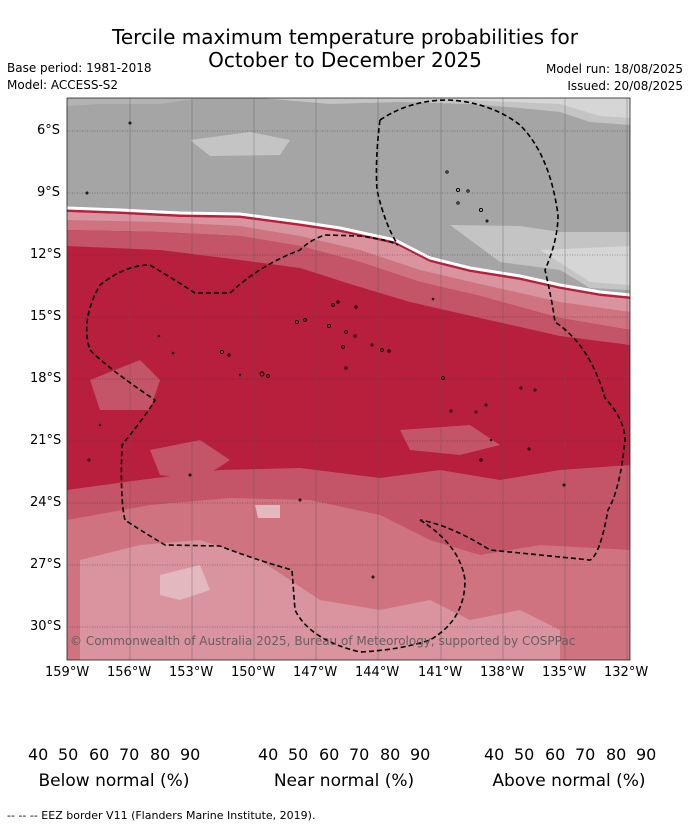 Image resolution: width=690 pixels, height=827 pixels. I want to click on lon-label: 150°W, so click(253, 672).